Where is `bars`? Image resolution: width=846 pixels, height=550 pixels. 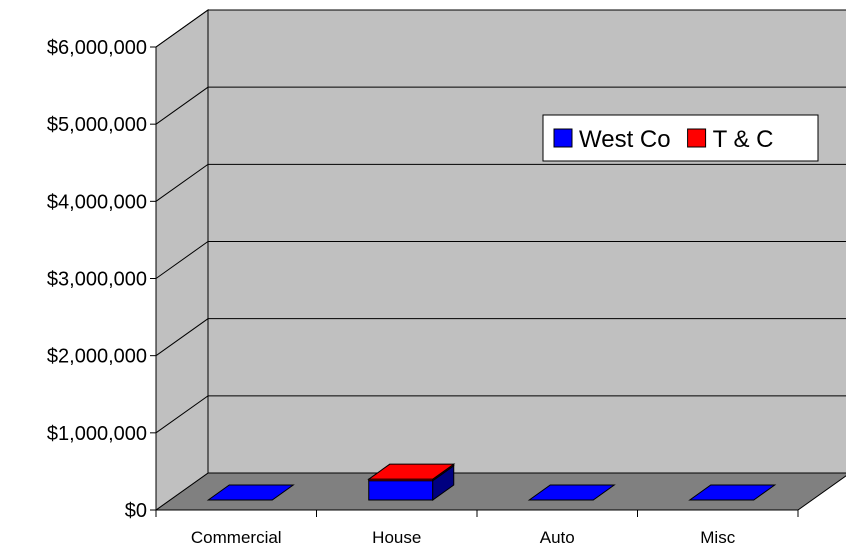 bars is located at coordinates (491, 482).